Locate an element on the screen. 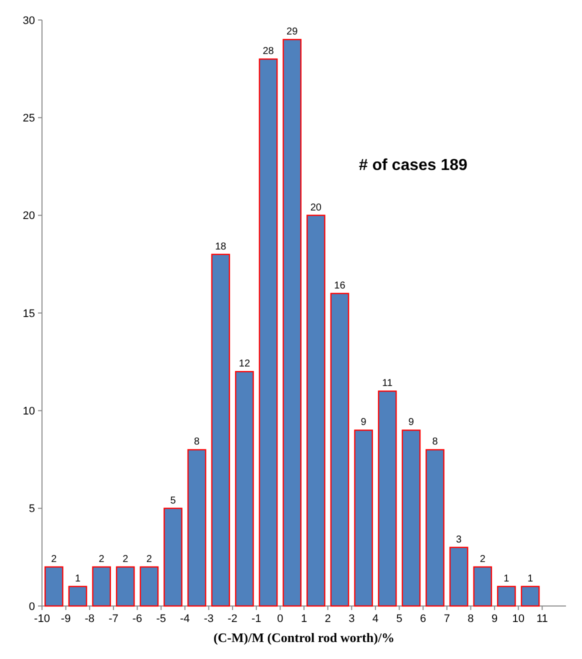 This screenshot has width=582, height=659. x-tick-label: -3 is located at coordinates (209, 619).